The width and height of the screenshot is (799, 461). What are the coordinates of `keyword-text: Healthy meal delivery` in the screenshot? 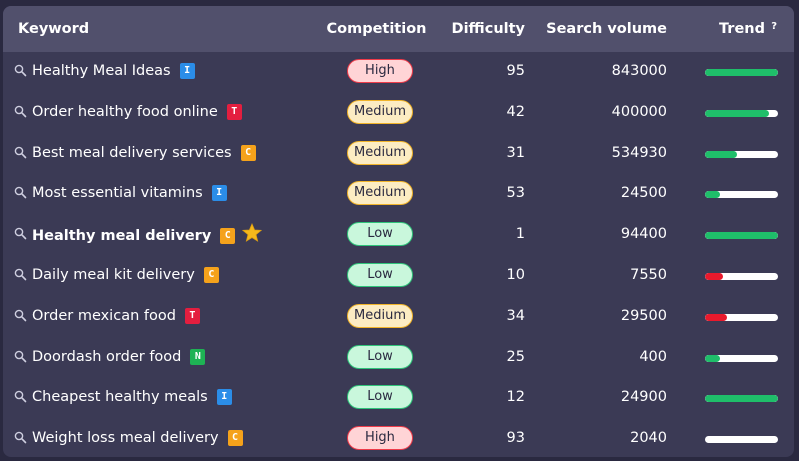 It's located at (122, 236).